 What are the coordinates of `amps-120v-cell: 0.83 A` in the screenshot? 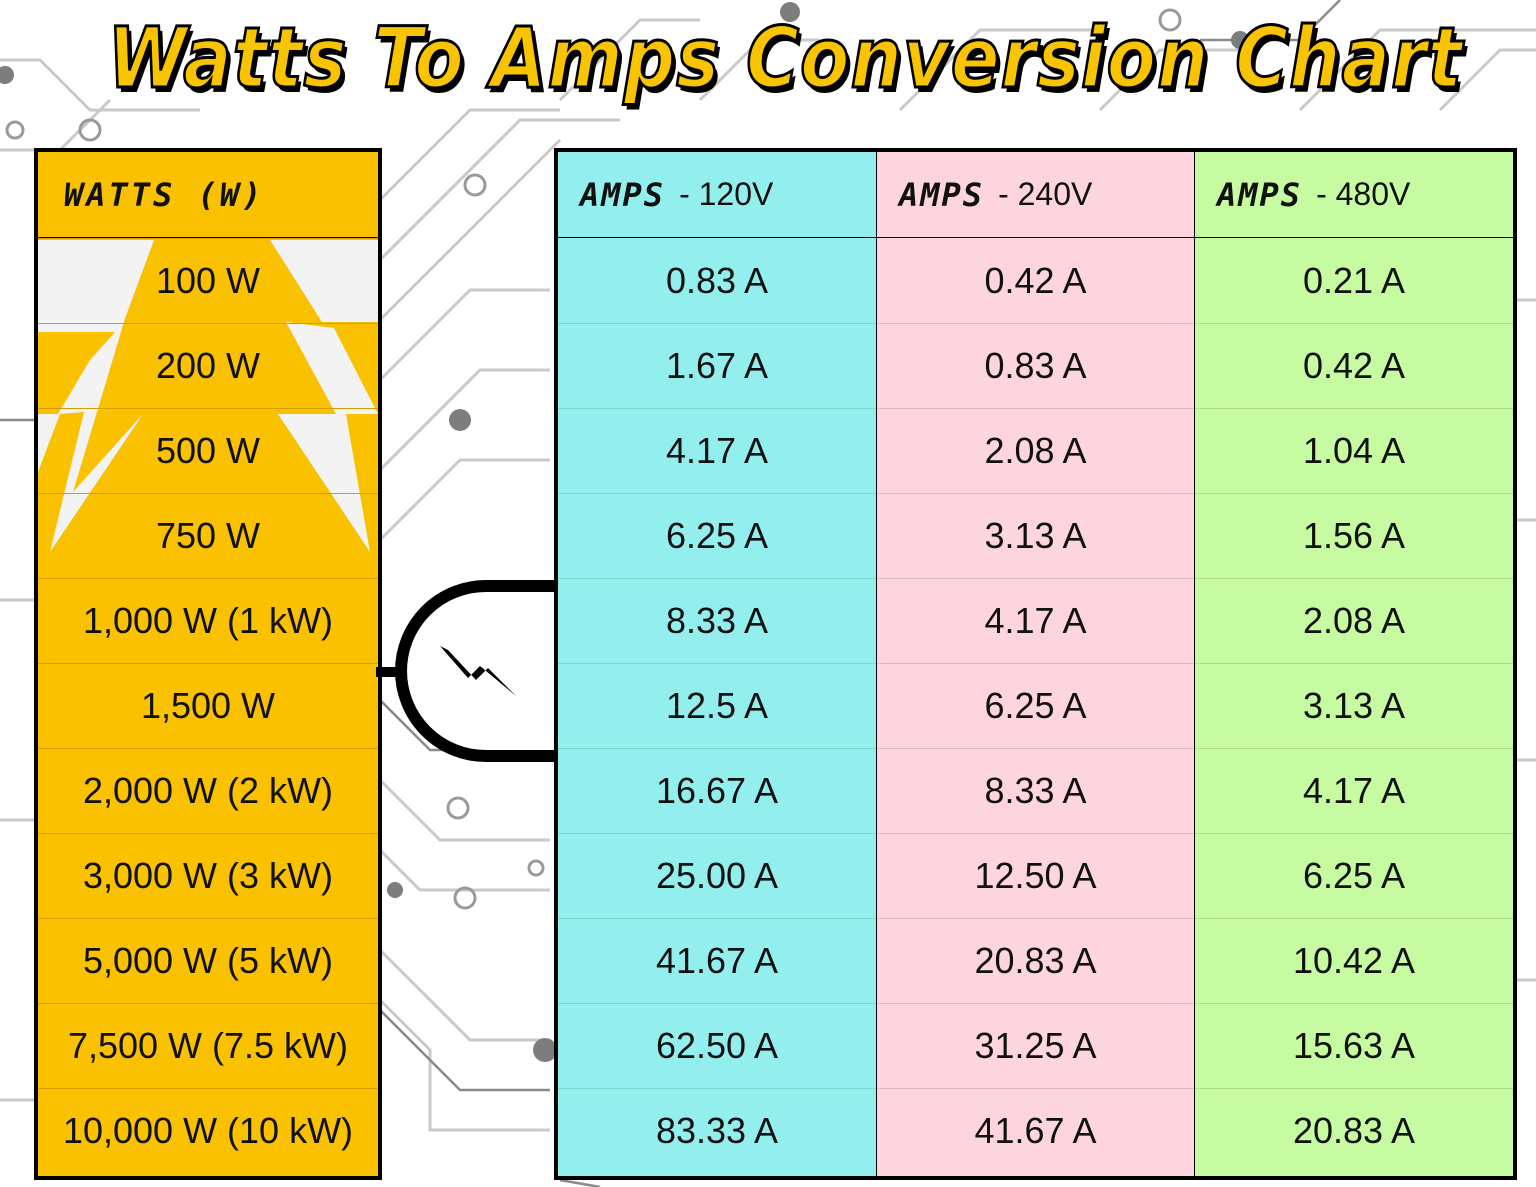 It's located at (717, 280).